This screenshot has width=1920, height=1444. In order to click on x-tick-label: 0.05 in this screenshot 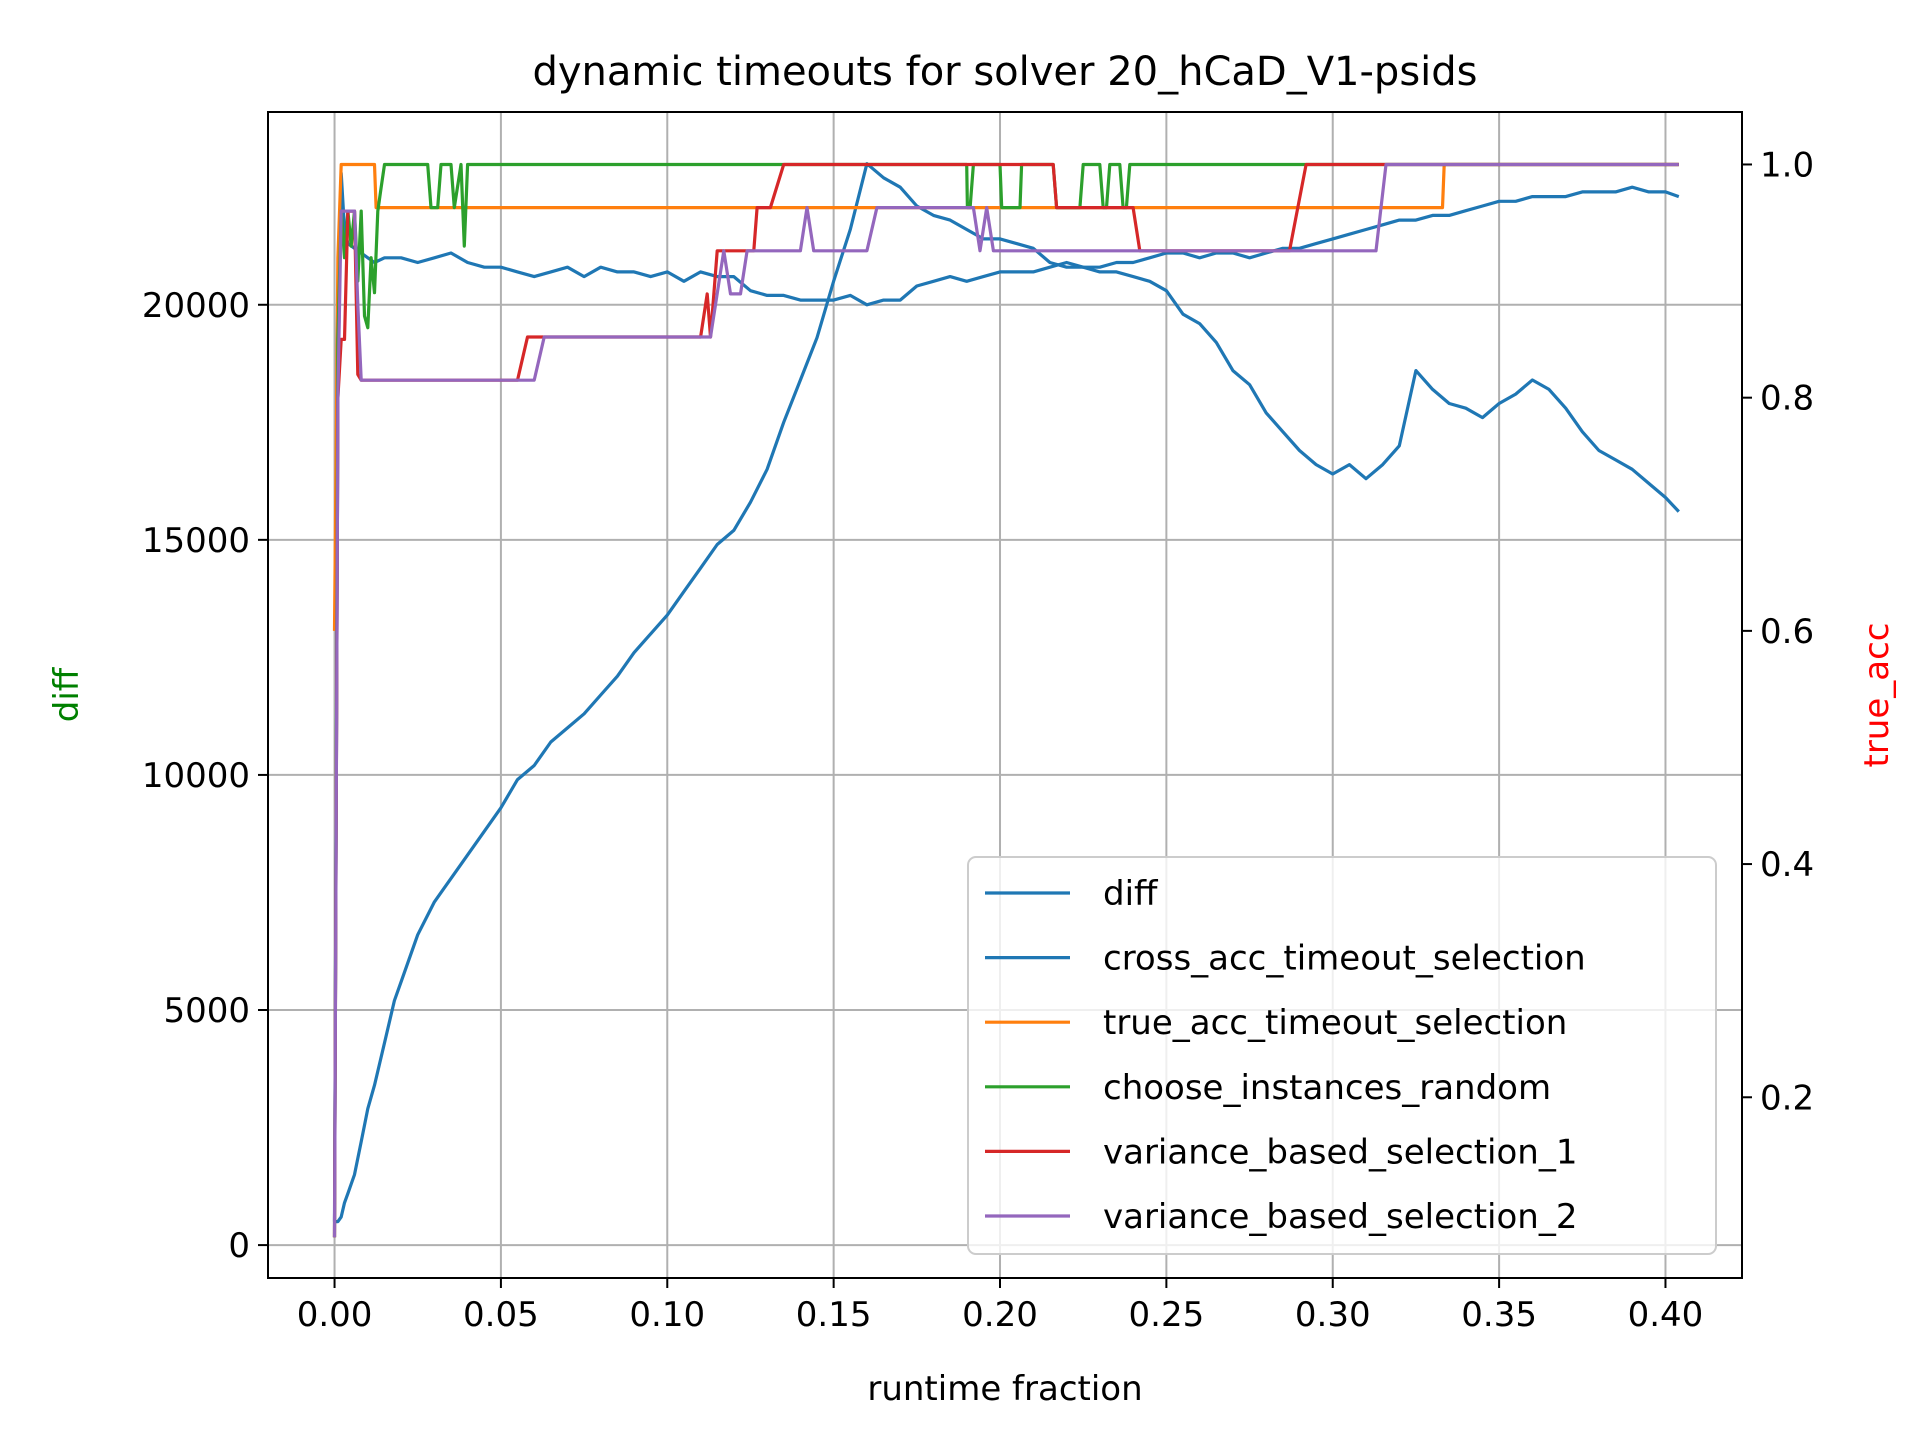, I will do `click(501, 1315)`.